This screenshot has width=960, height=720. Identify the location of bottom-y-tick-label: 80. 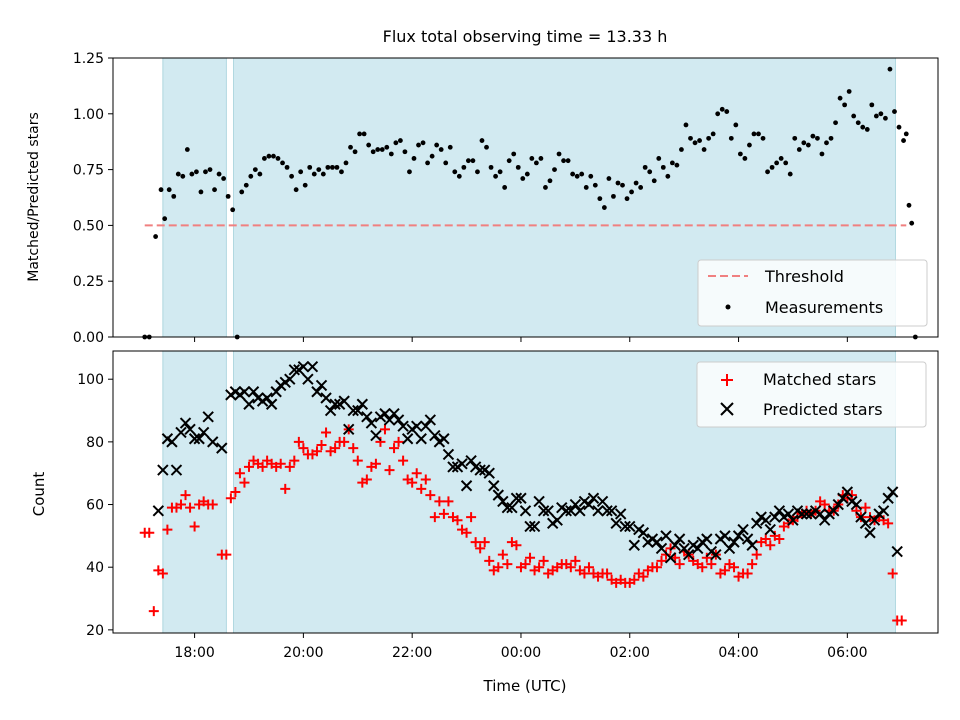
(95, 443).